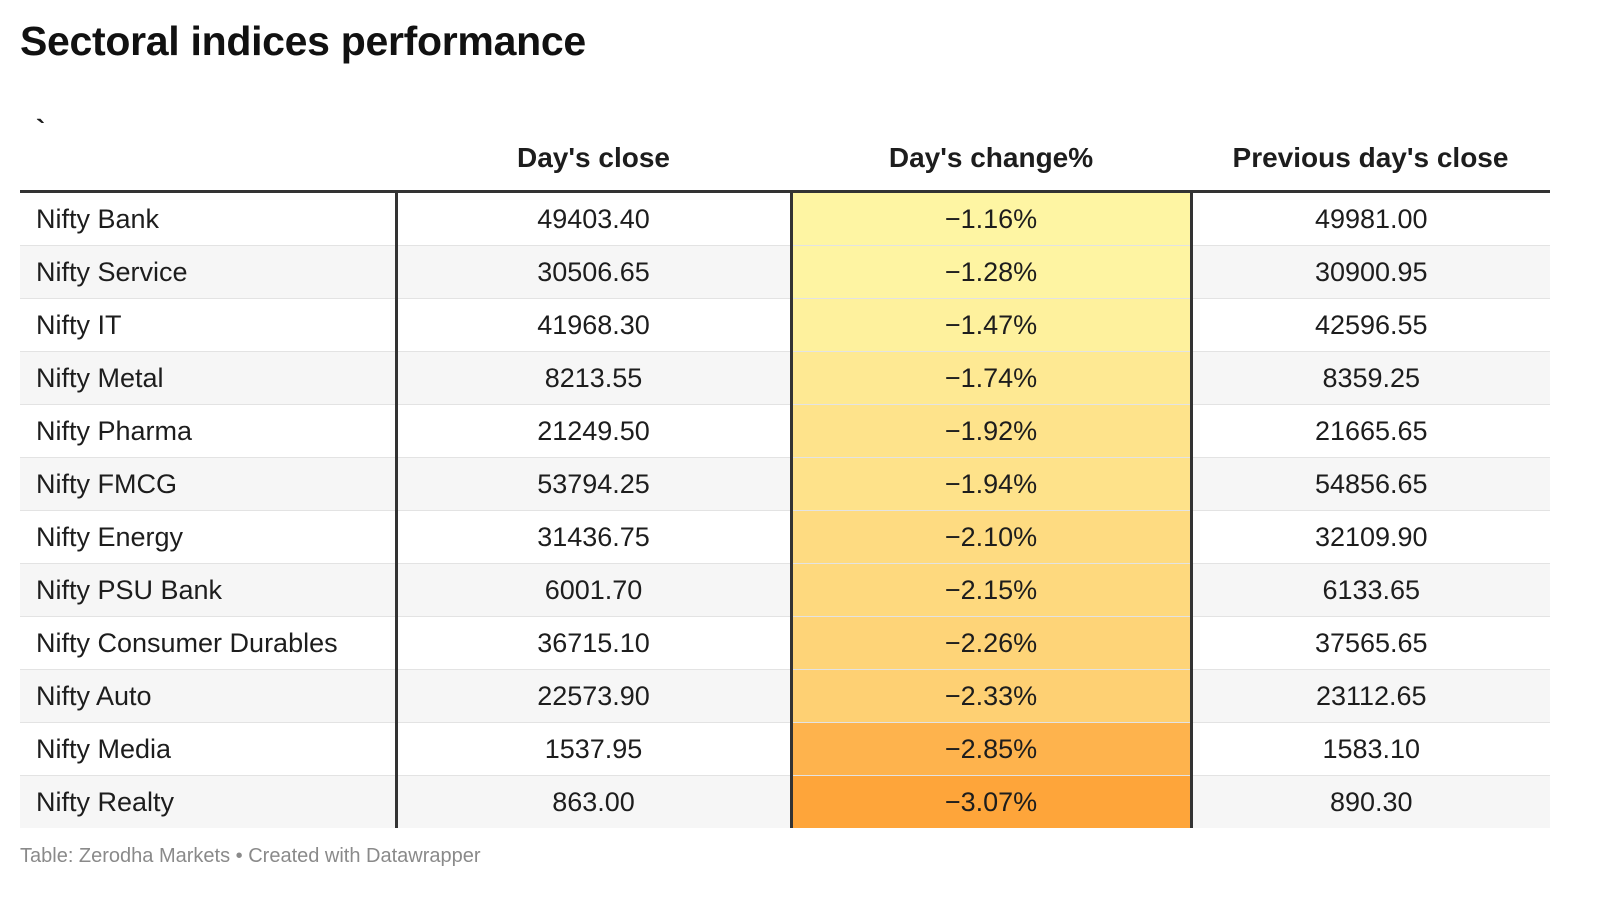 The image size is (1608, 914). I want to click on table-row: Nifty Realty 863.00 −3.07% 890.30, so click(785, 801).